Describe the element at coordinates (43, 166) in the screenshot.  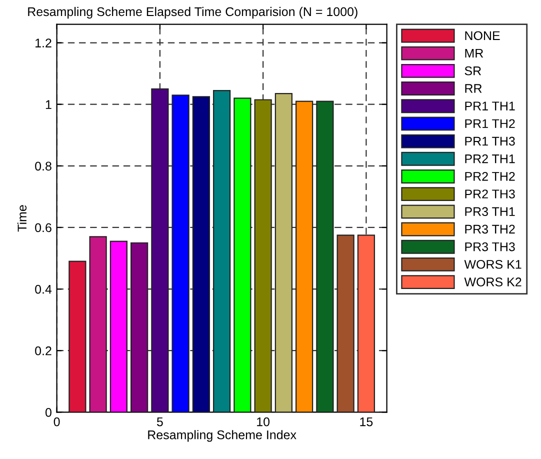
I see `y-tick-label: 0.8` at that location.